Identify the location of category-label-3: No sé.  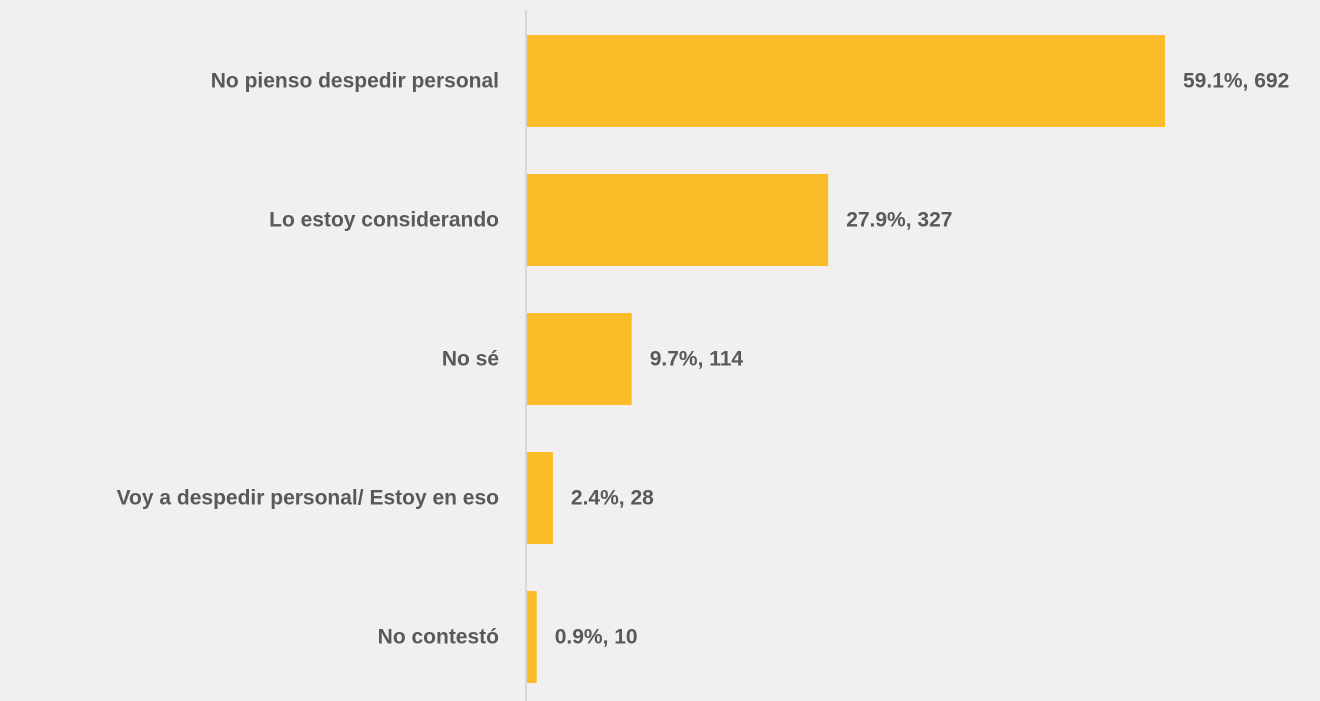
(470, 359).